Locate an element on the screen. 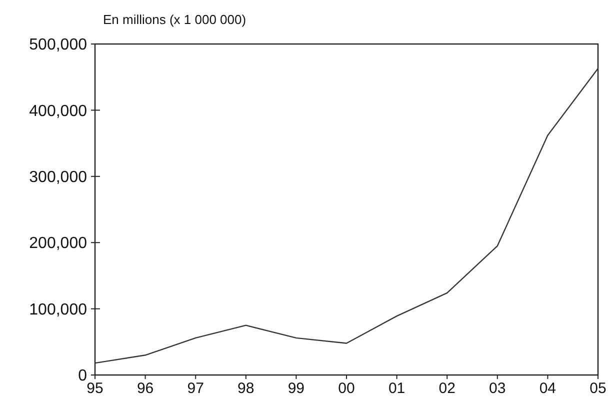 The image size is (611, 404). x-tick-label: 98 is located at coordinates (246, 388).